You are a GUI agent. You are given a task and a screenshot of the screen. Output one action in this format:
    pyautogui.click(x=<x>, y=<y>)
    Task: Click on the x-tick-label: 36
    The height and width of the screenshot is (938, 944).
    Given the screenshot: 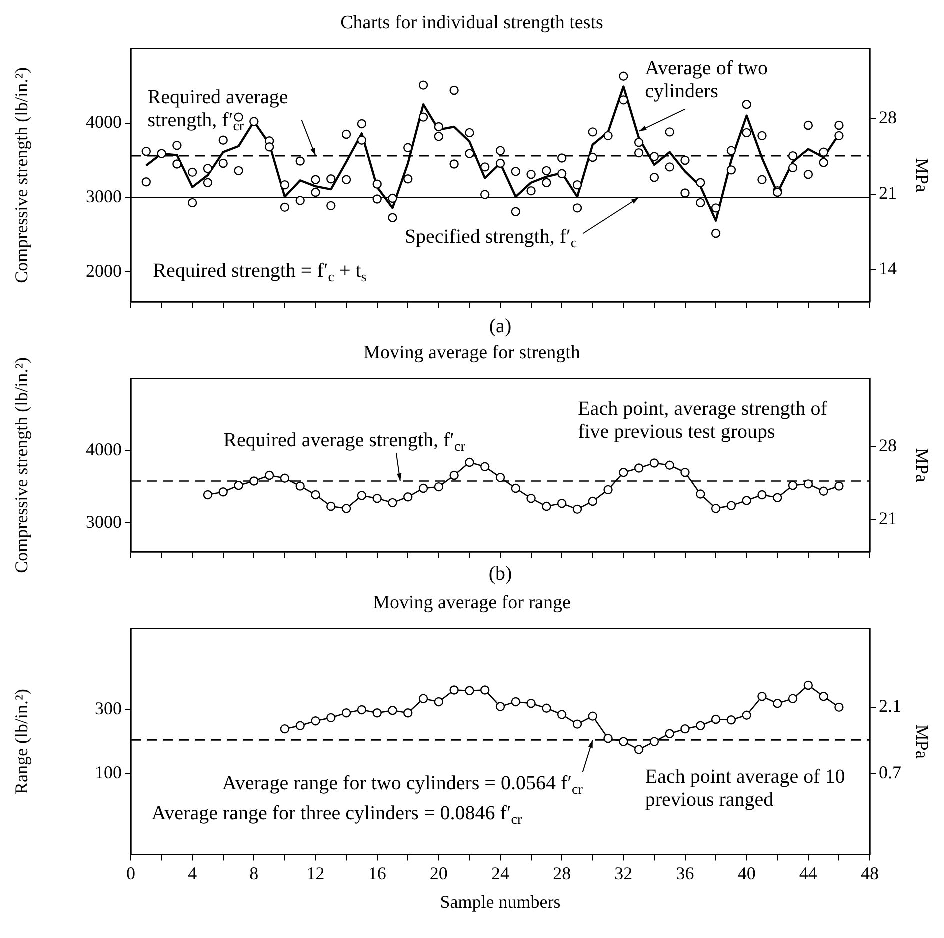 What is the action you would take?
    pyautogui.click(x=685, y=873)
    